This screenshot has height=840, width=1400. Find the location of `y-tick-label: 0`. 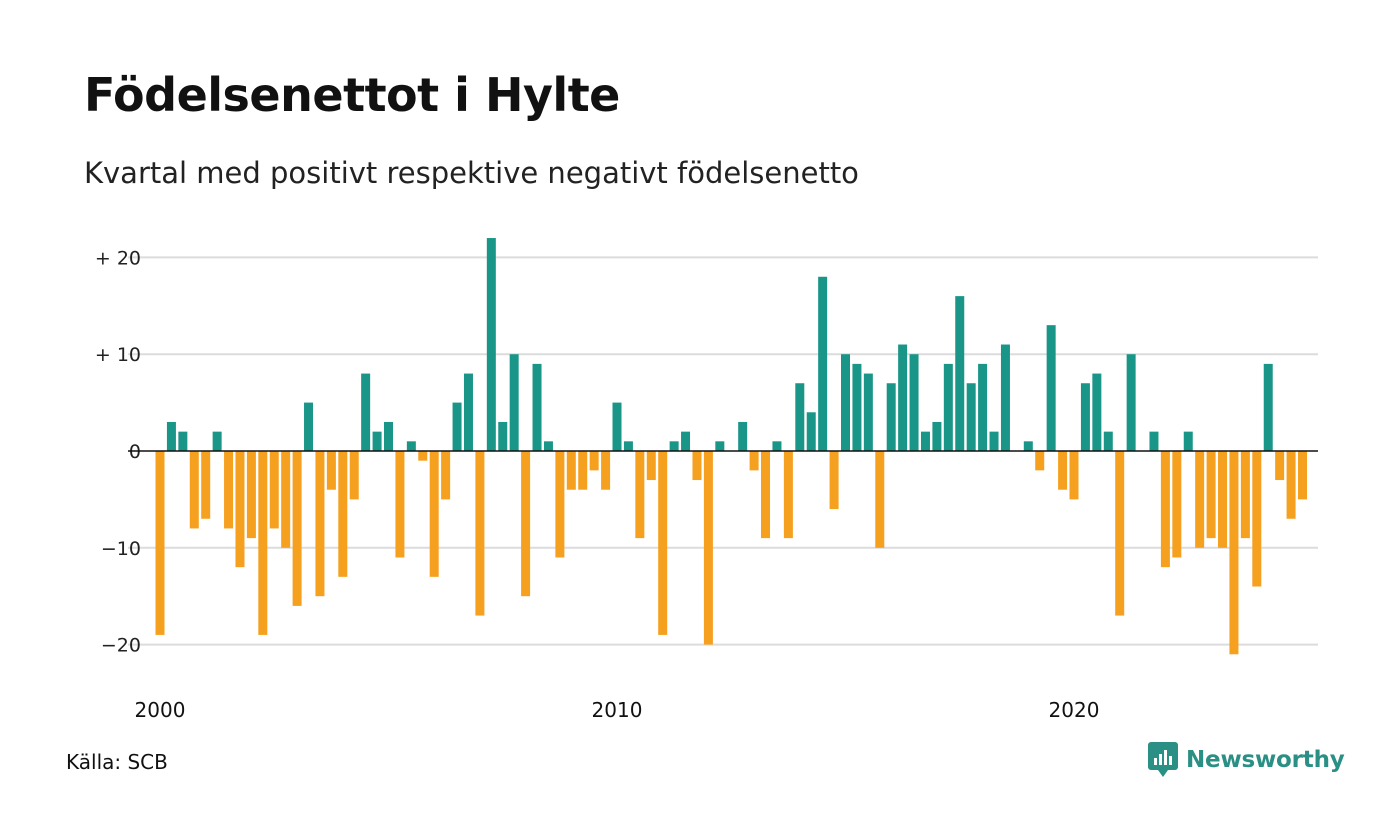

y-tick-label: 0 is located at coordinates (135, 452).